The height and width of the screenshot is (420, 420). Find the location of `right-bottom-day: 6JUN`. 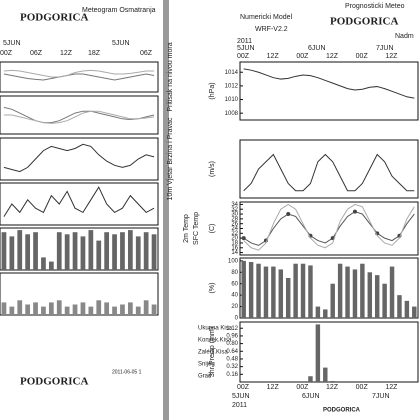

right-bottom-day: 6JUN is located at coordinates (311, 396).